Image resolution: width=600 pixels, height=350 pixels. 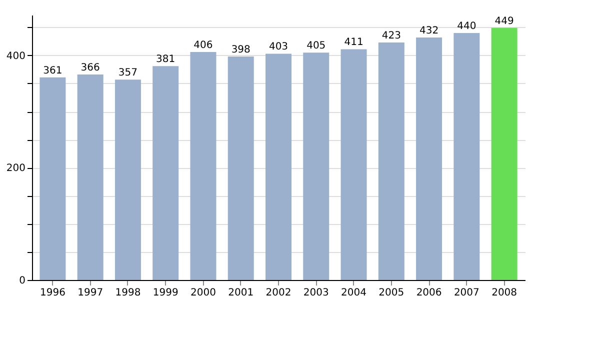 What do you see at coordinates (16, 168) in the screenshot?
I see `y-tick-label: 200` at bounding box center [16, 168].